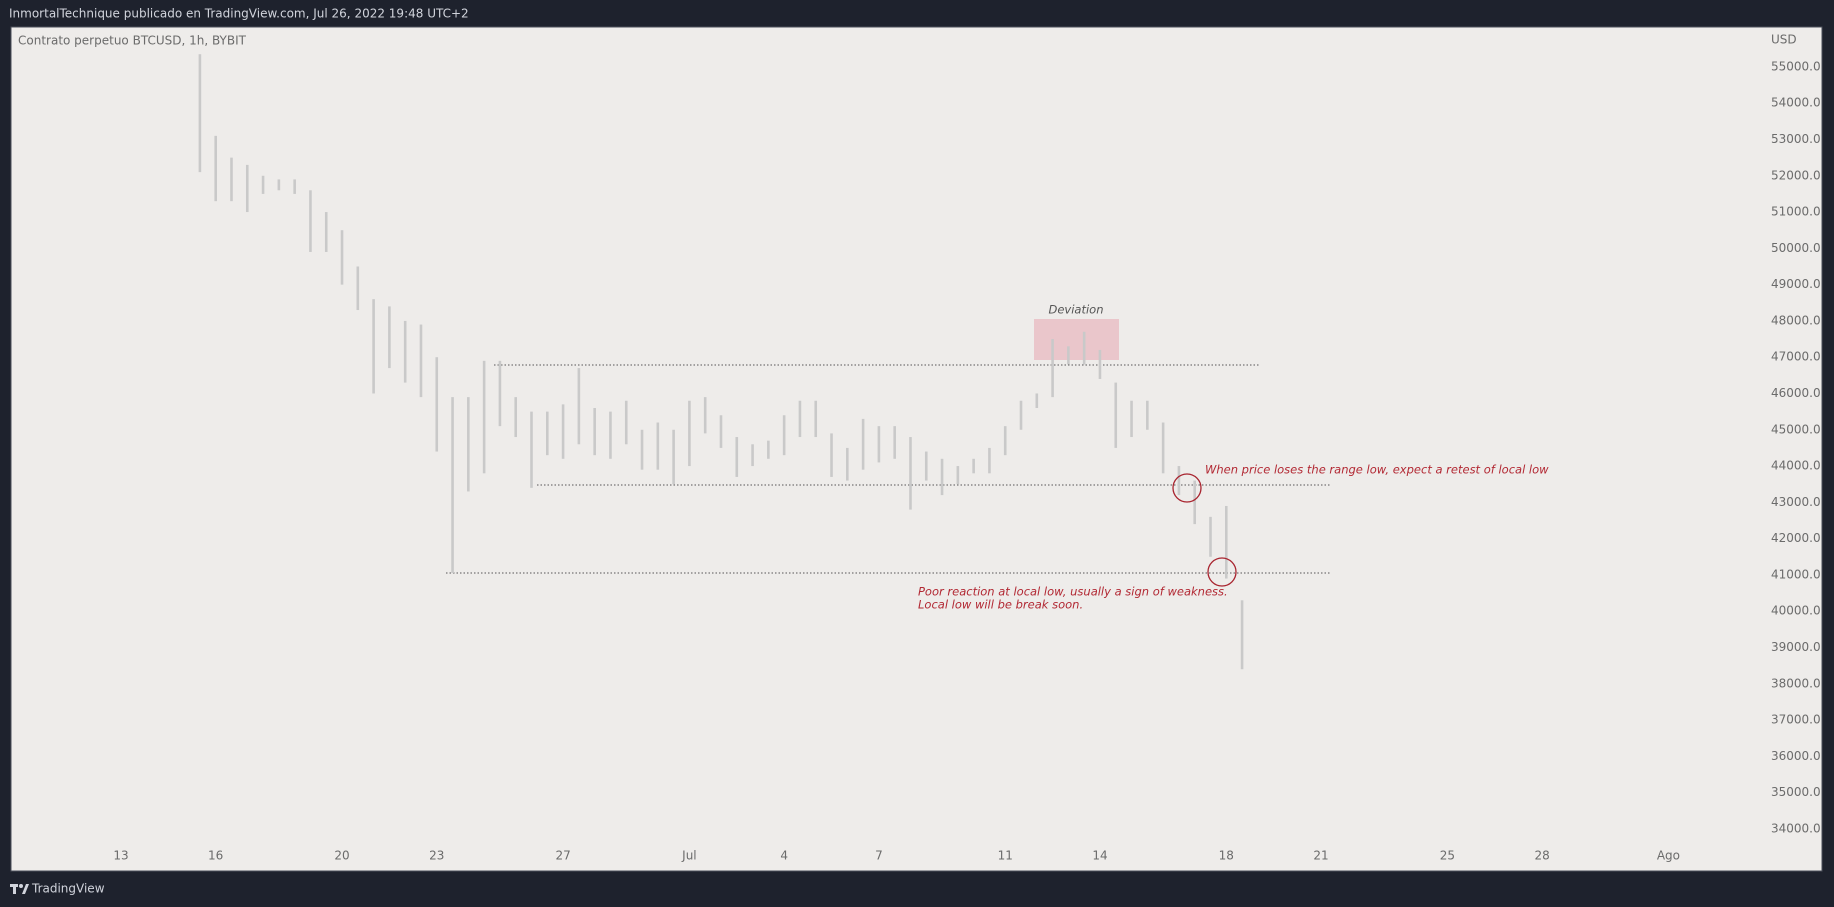  What do you see at coordinates (1784, 40) in the screenshot?
I see `y-unit: USD` at bounding box center [1784, 40].